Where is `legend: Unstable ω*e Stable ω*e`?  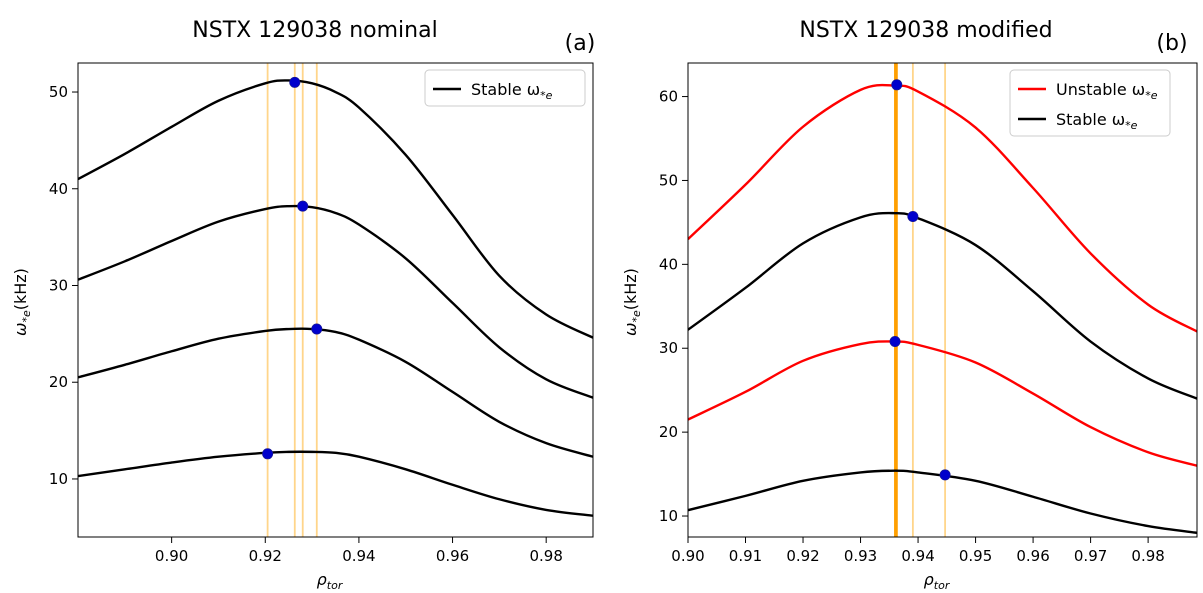 legend: Unstable ω*e Stable ω*e is located at coordinates (1090, 103).